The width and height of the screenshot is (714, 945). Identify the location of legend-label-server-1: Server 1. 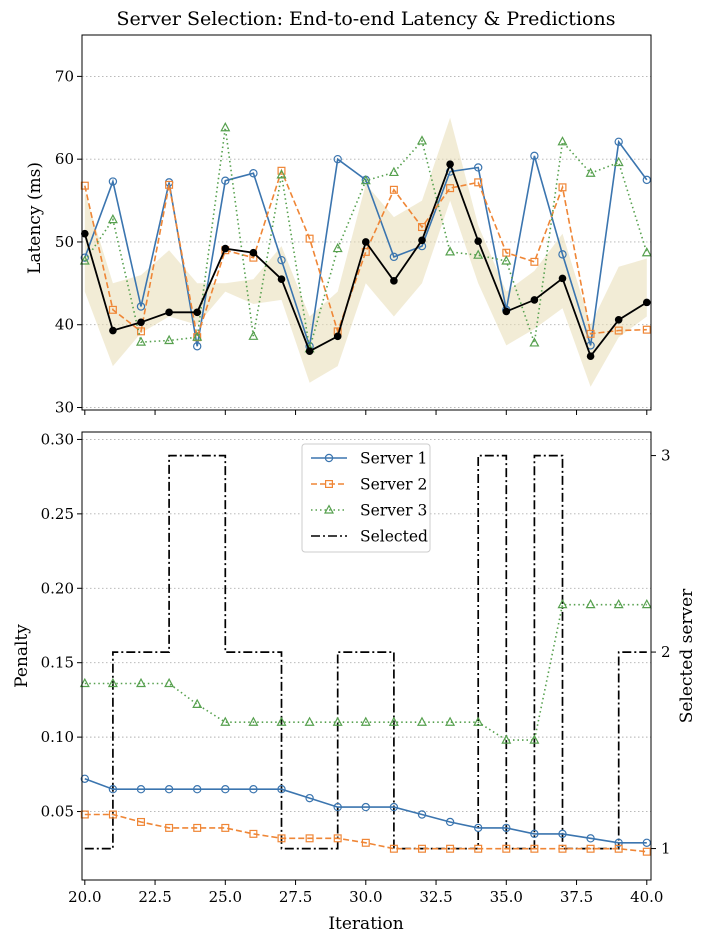
(393, 459).